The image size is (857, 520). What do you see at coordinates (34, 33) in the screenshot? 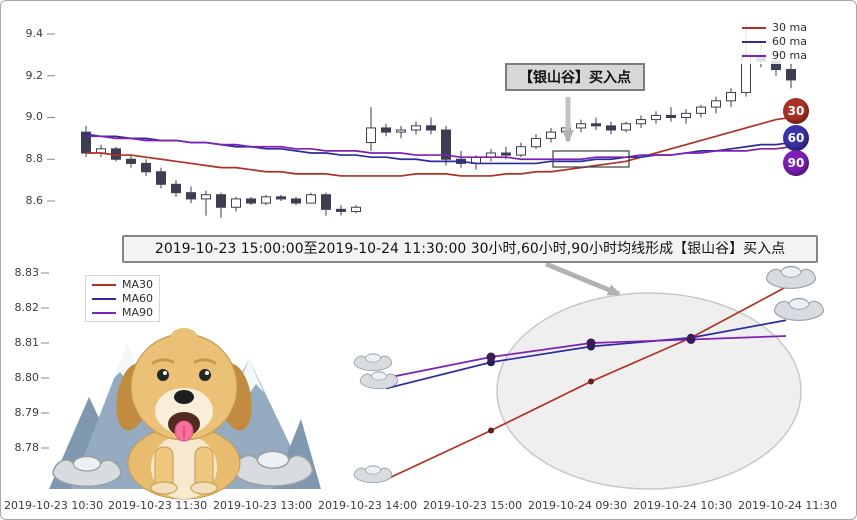
I see `y-axis-tick-label: 9.4` at bounding box center [34, 33].